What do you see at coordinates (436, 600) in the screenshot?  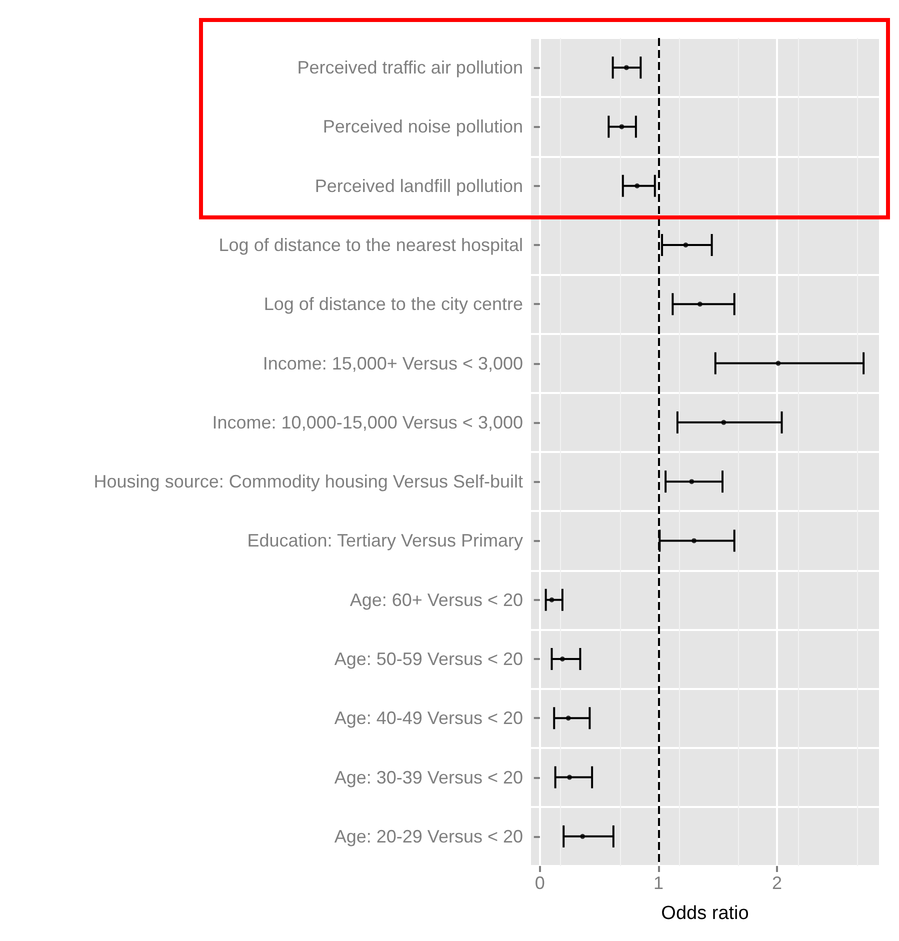 I see `y-tick-label: Age: 60+ Versus < 20` at bounding box center [436, 600].